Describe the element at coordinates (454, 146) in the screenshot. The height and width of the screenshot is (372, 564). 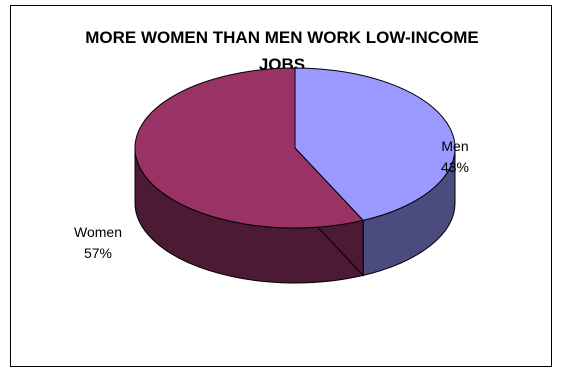
I see `men-label: Men` at that location.